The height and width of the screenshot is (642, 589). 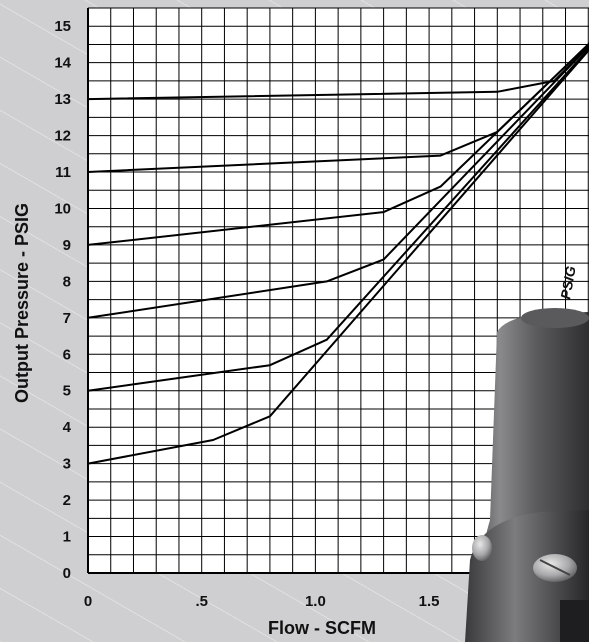 What do you see at coordinates (67, 537) in the screenshot?
I see `y-tick-label: 1` at bounding box center [67, 537].